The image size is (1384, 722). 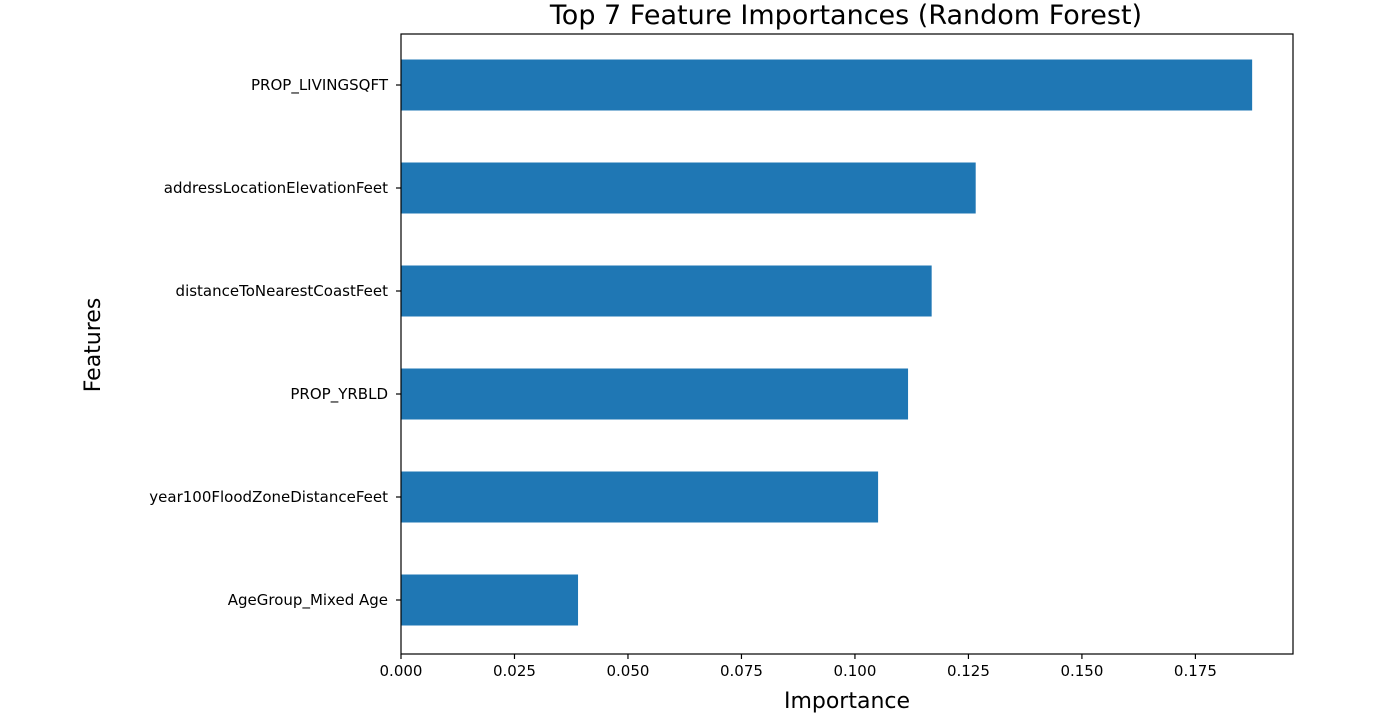 What do you see at coordinates (798, 667) in the screenshot?
I see `x-axis-ticks: 0.000 0.025 0.050 0.075 0.100 0.125 0.150 0.175` at bounding box center [798, 667].